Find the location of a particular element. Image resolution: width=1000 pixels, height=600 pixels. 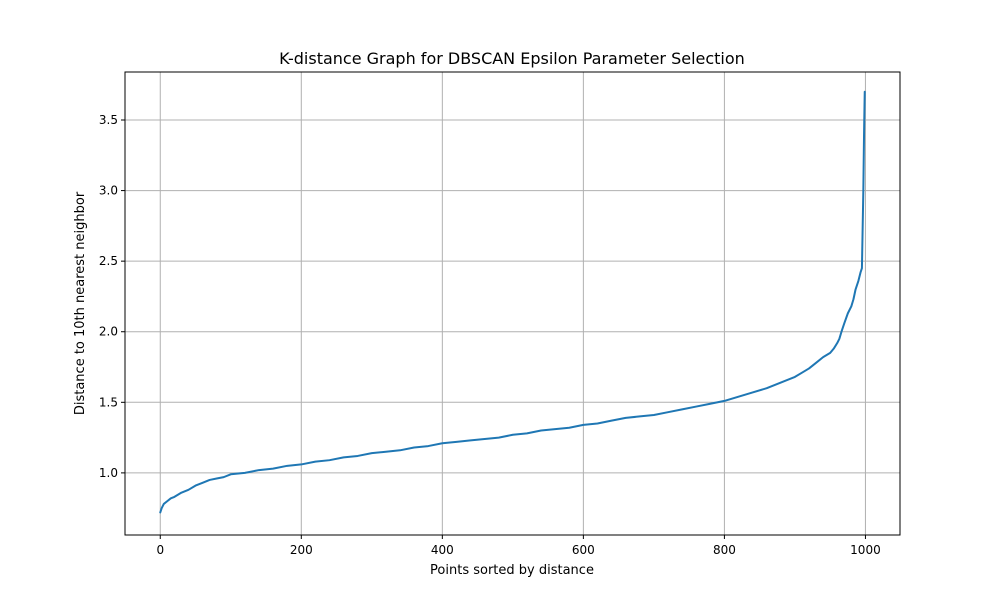

y-tick-label: 3.0 is located at coordinates (108, 191).